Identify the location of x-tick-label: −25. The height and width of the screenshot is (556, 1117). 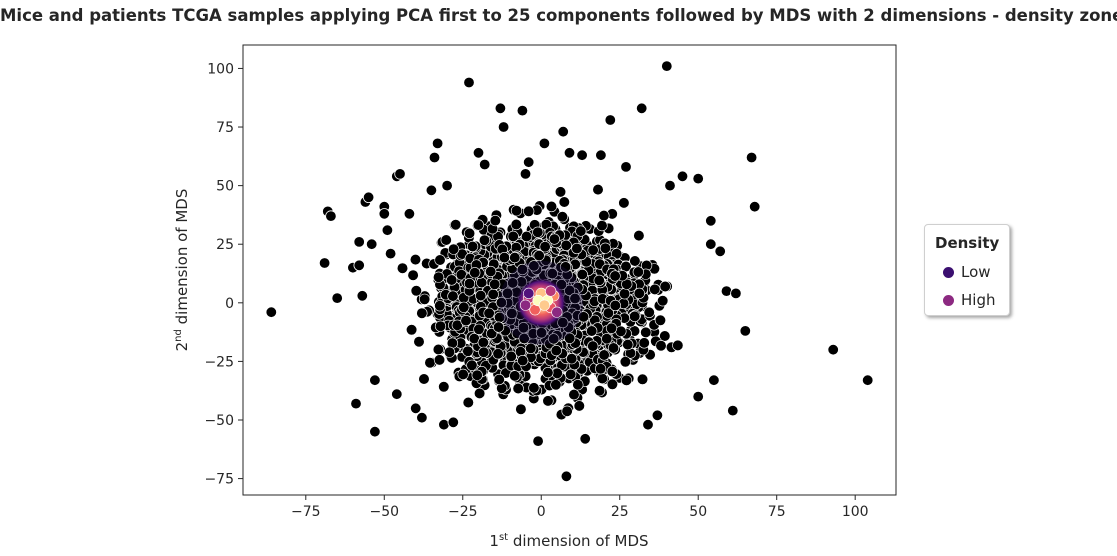
(463, 512).